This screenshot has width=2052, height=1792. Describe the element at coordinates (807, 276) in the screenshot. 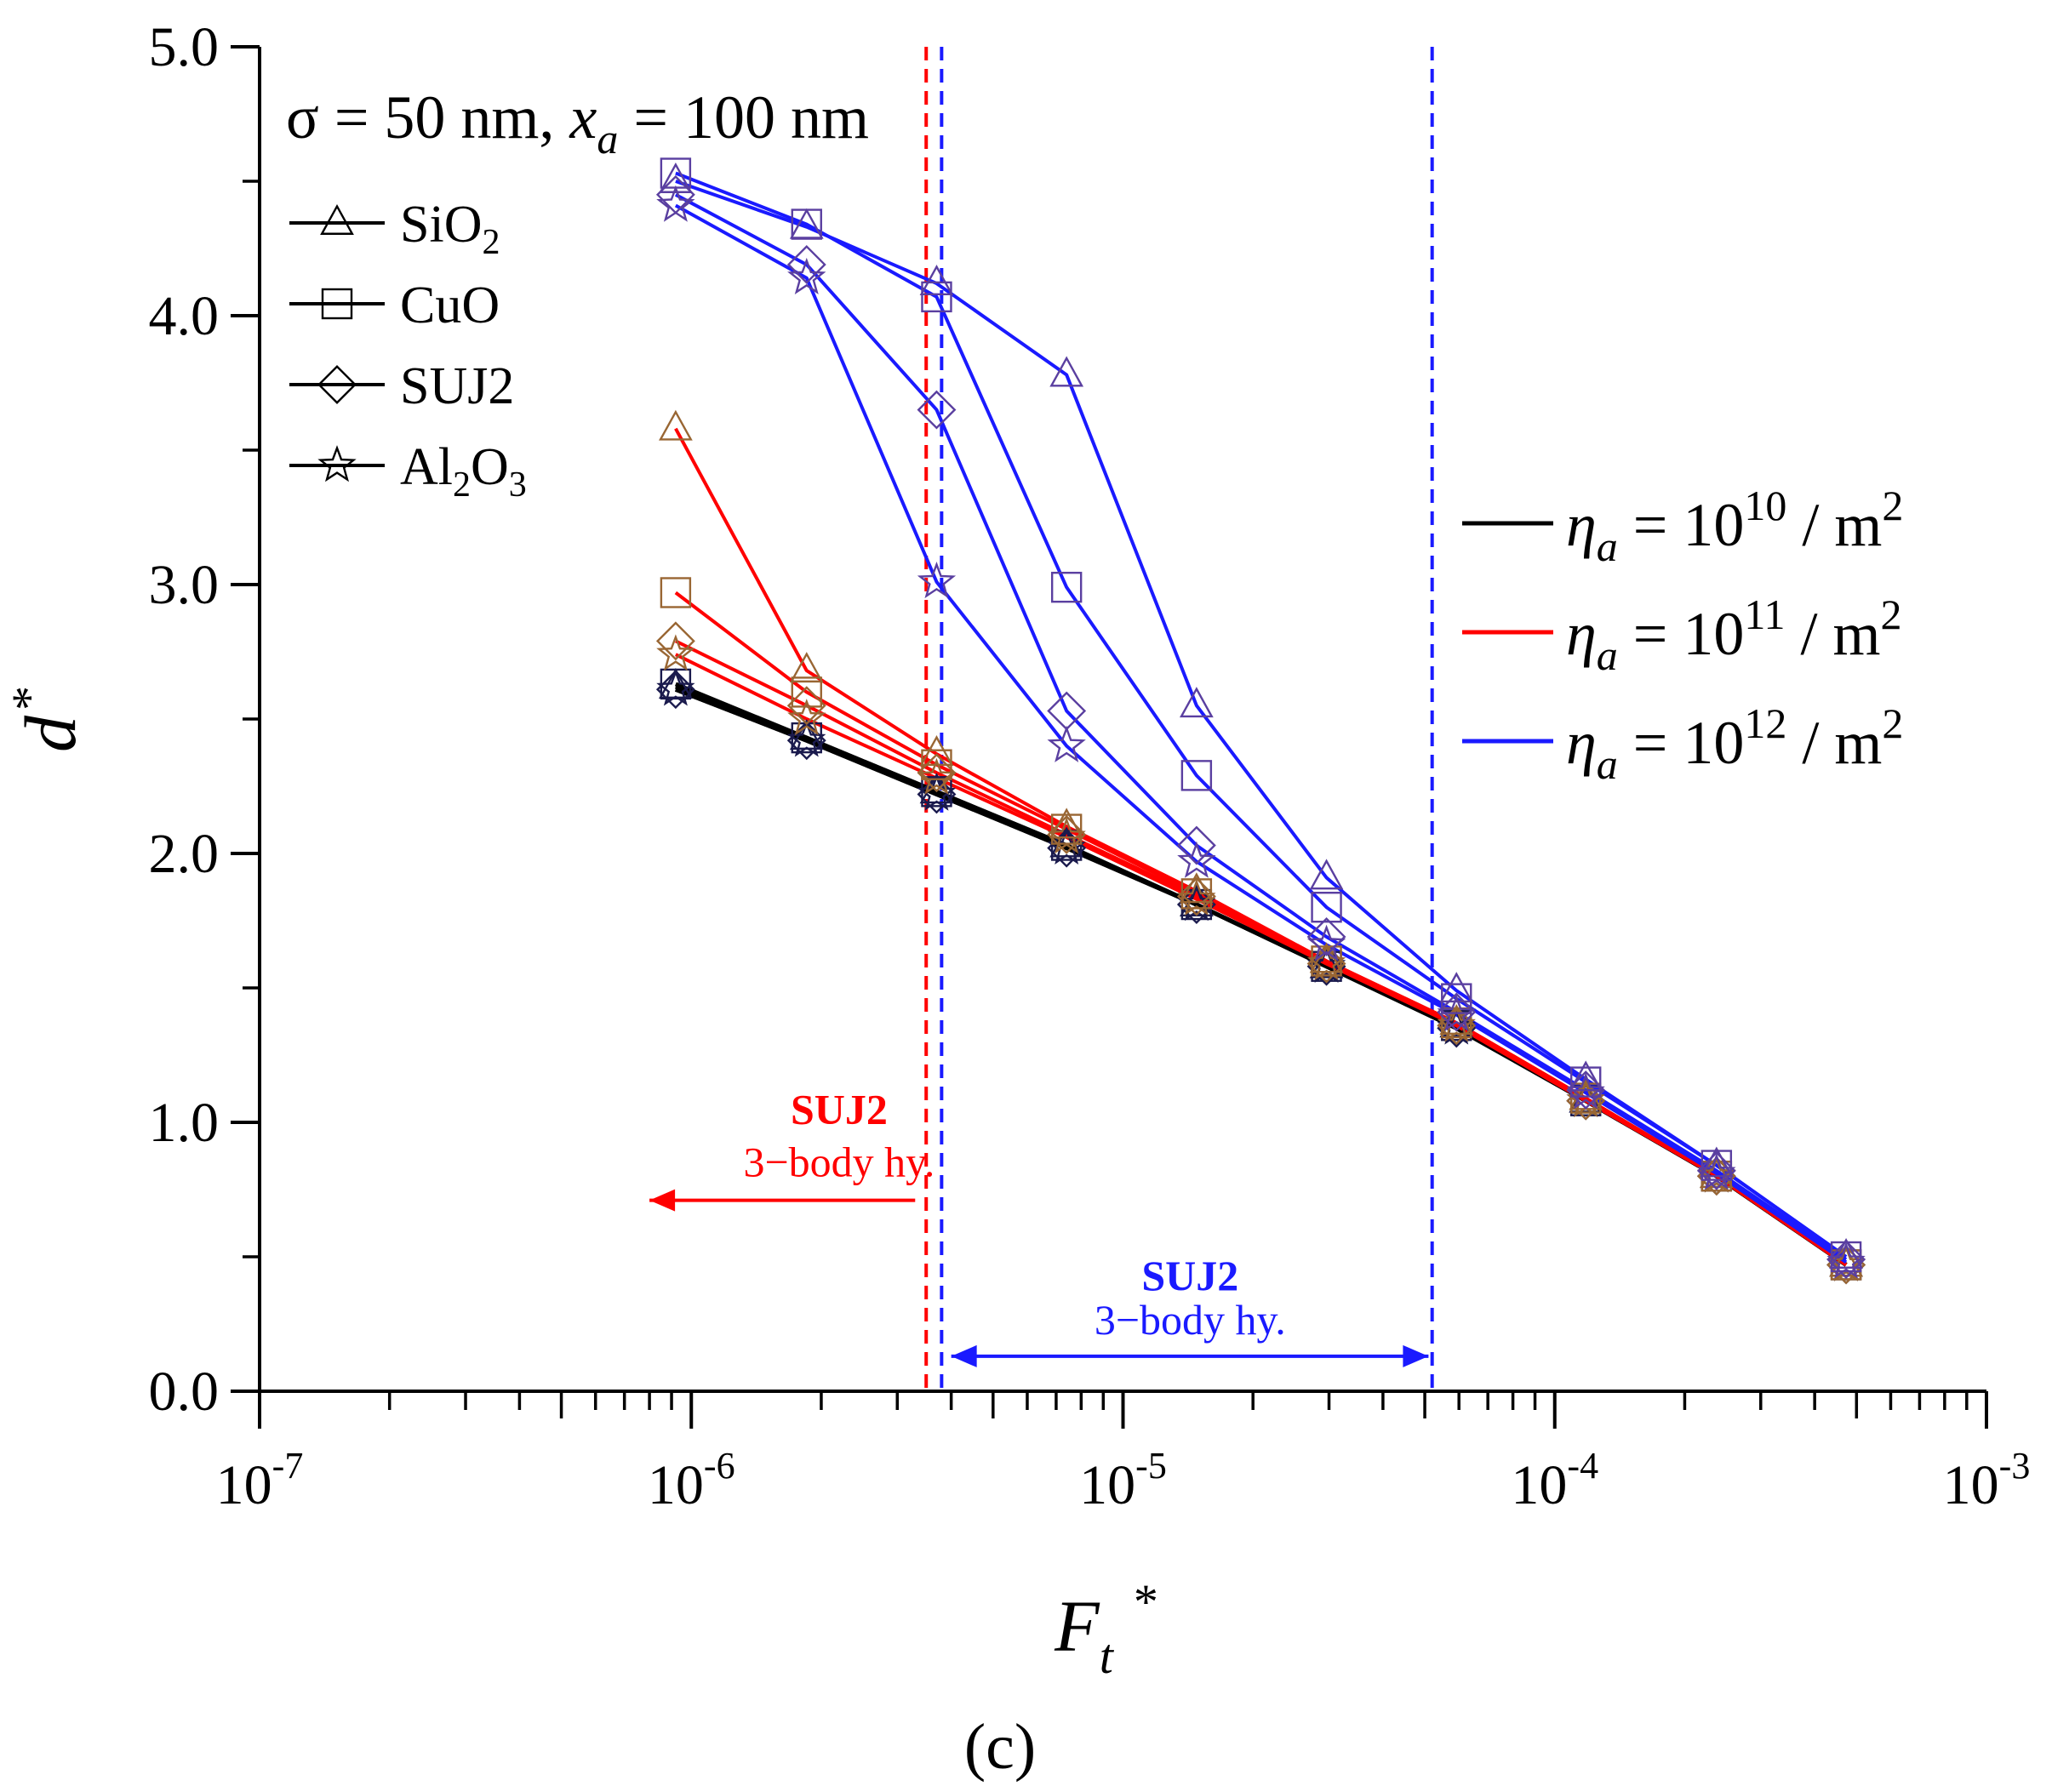

I see `data-point-s11-p1` at that location.